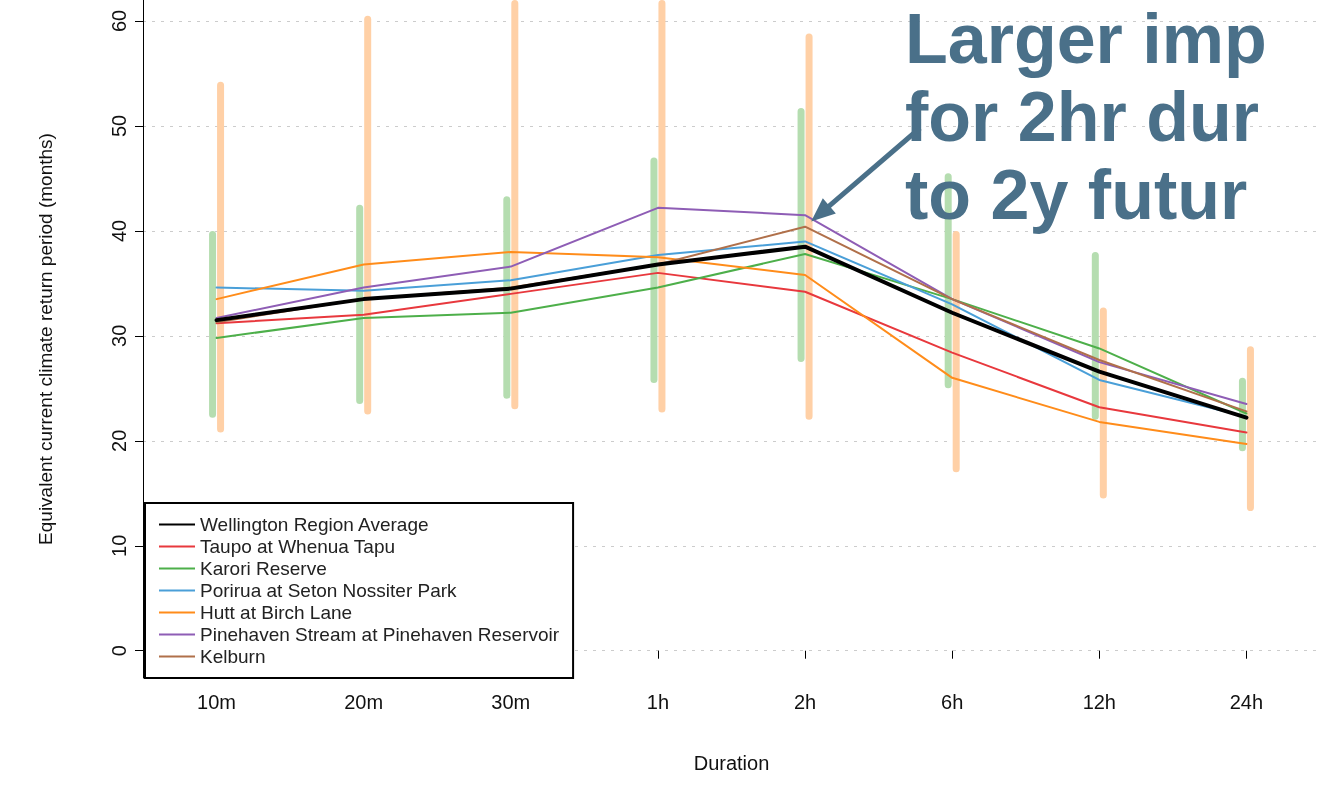  I want to click on y-tick-label: 0, so click(119, 651).